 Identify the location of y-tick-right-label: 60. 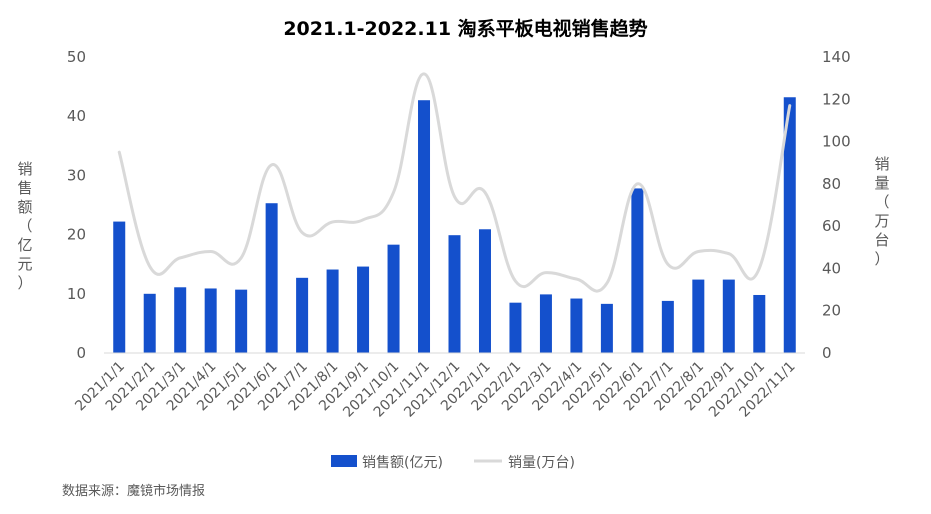
(831, 226).